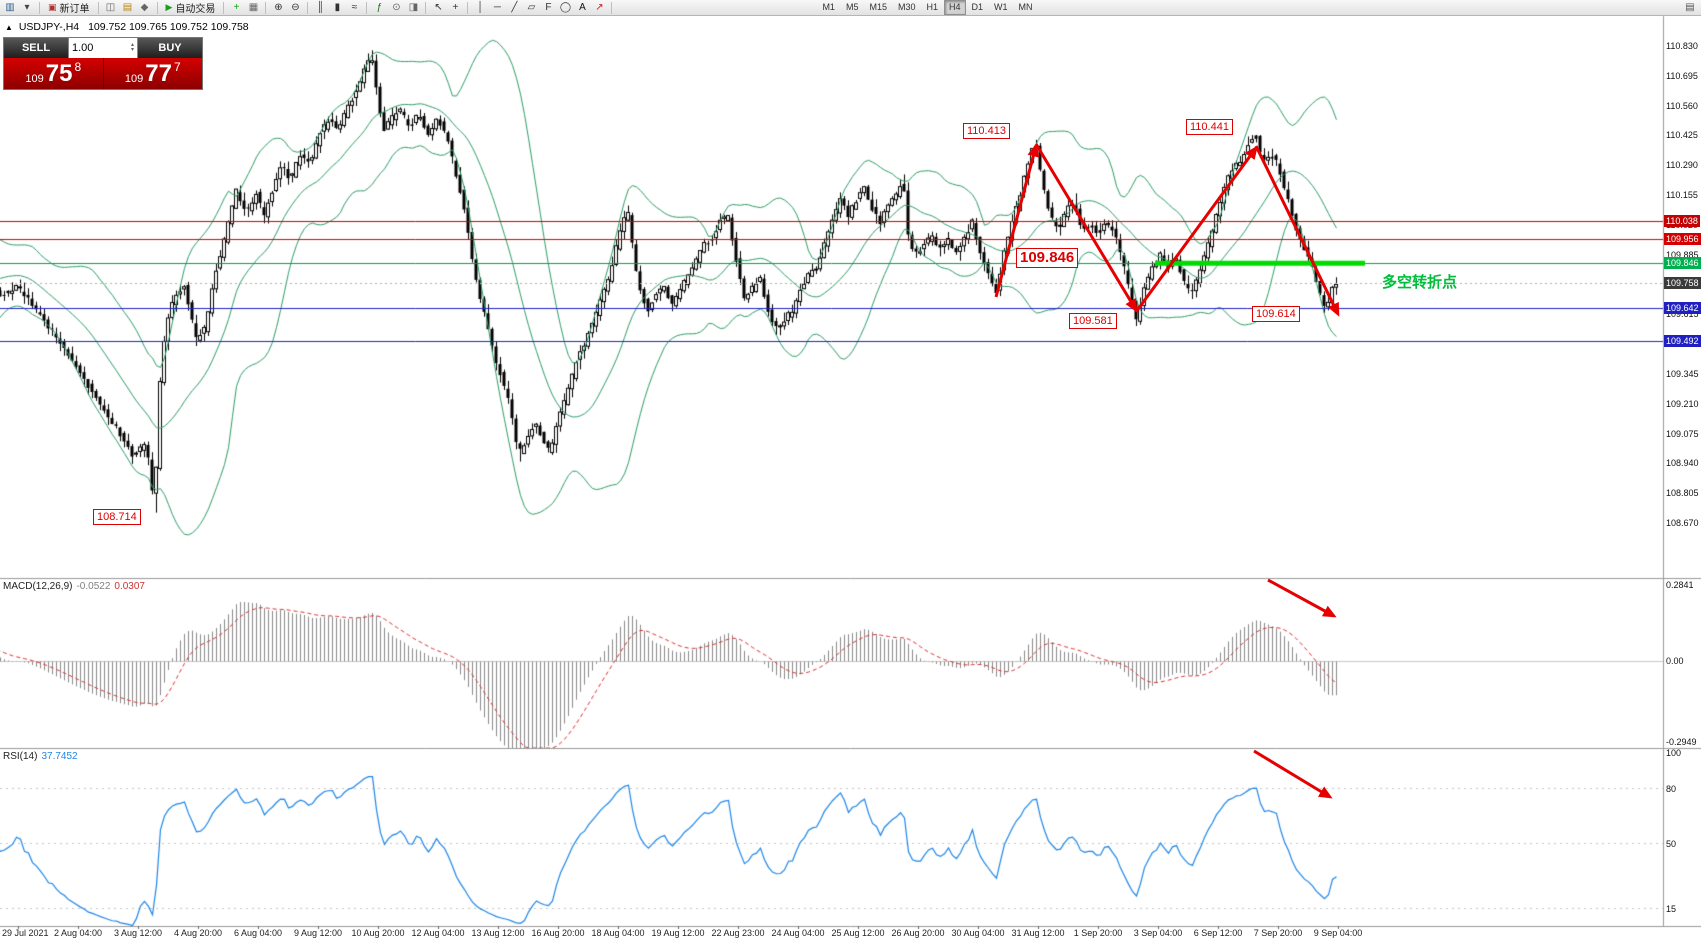 The image size is (1701, 940). What do you see at coordinates (582, 7) in the screenshot?
I see `text-tool-icon: A` at bounding box center [582, 7].